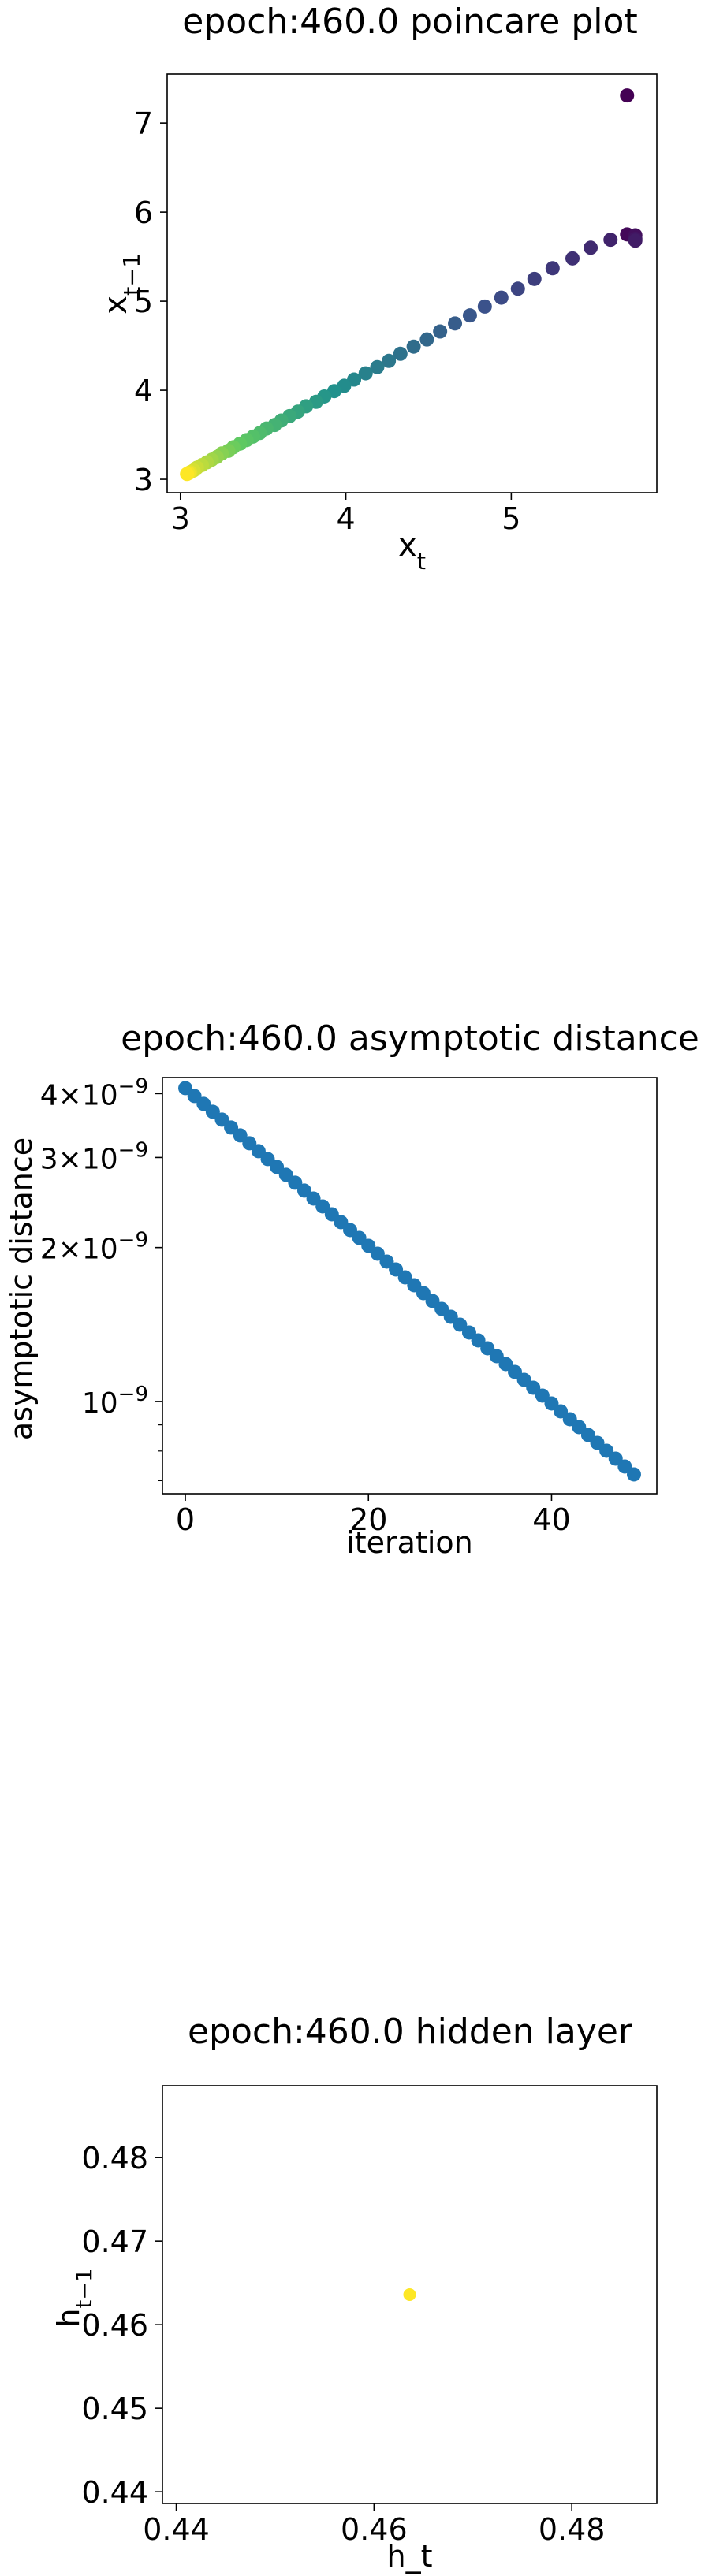 This screenshot has width=701, height=2576. What do you see at coordinates (551, 1519) in the screenshot?
I see `x-tick-label: 40` at bounding box center [551, 1519].